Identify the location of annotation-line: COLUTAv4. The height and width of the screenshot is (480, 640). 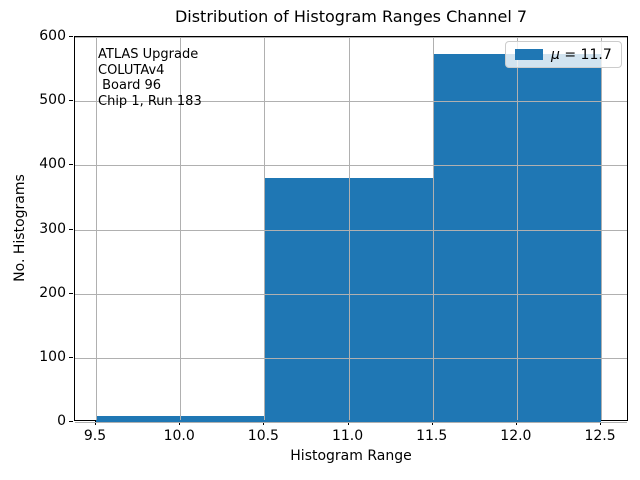
(131, 70).